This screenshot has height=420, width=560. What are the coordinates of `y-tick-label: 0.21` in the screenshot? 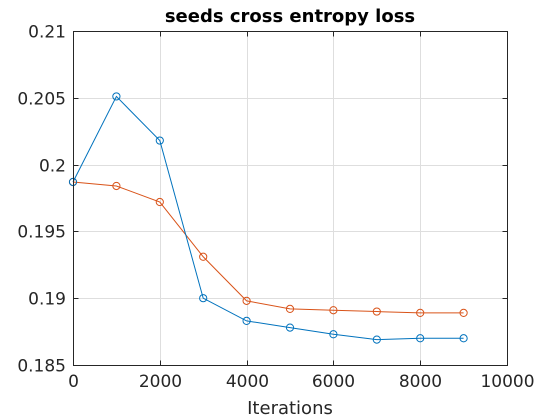 It's located at (47, 33).